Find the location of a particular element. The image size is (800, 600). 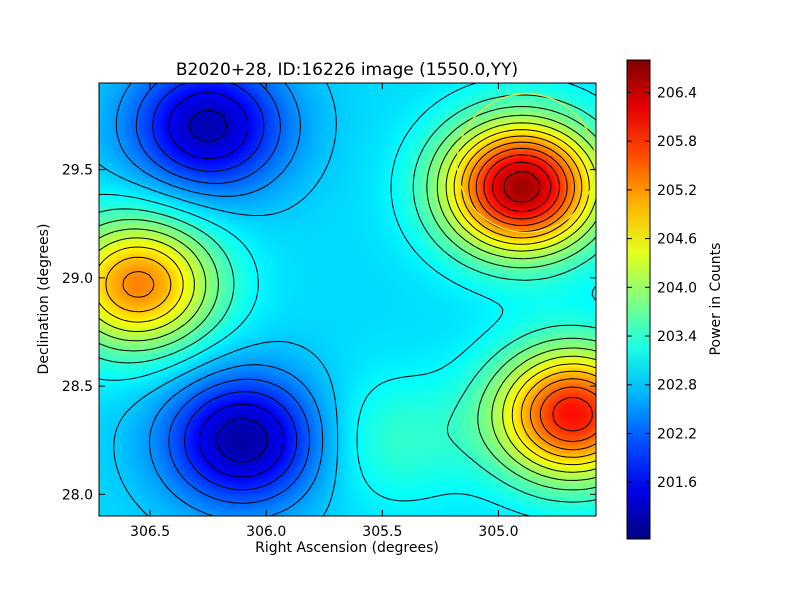

colorbar-tick-label: 202.2 is located at coordinates (677, 434).